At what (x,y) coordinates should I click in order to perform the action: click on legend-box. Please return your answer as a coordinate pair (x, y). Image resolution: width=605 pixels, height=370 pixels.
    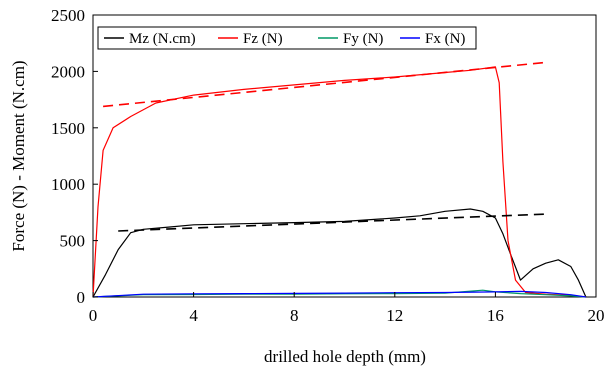
    Looking at the image, I should click on (287, 38).